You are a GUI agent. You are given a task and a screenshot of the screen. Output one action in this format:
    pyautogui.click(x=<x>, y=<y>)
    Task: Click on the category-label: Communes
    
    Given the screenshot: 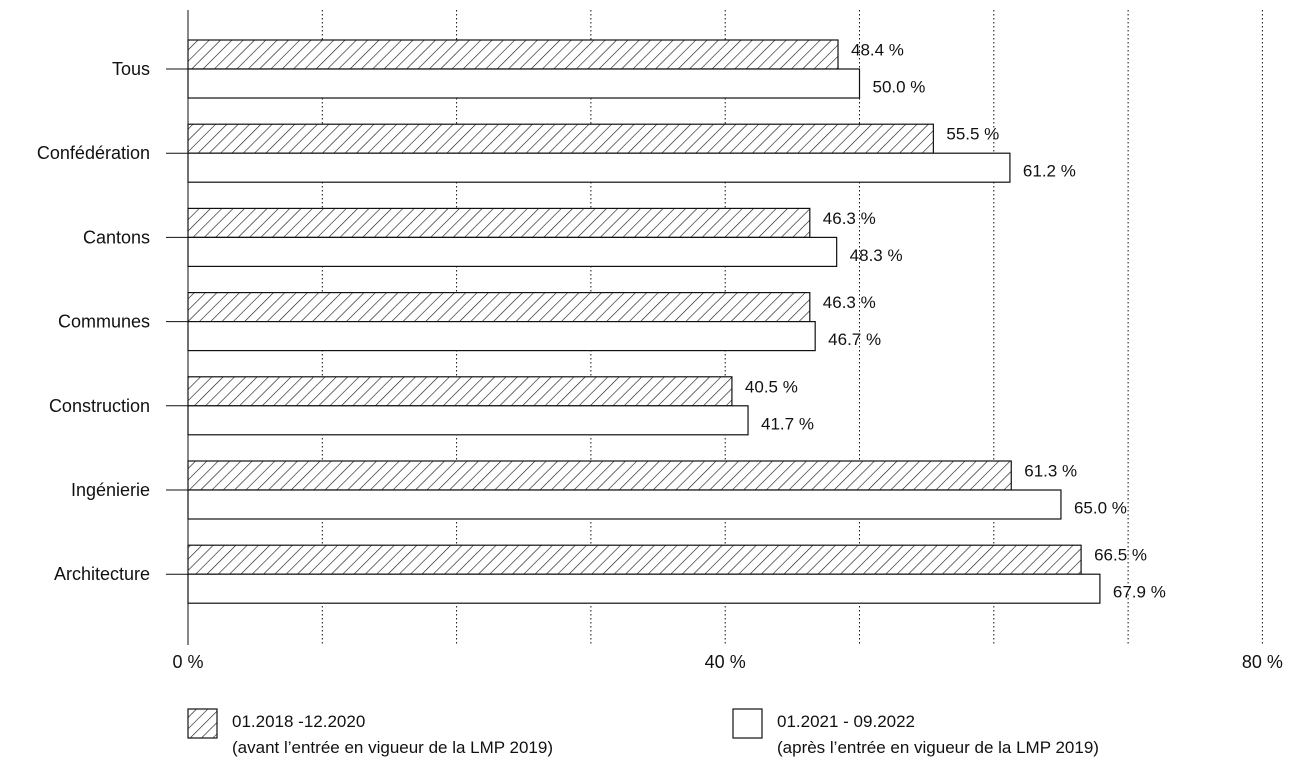 What is the action you would take?
    pyautogui.click(x=104, y=322)
    